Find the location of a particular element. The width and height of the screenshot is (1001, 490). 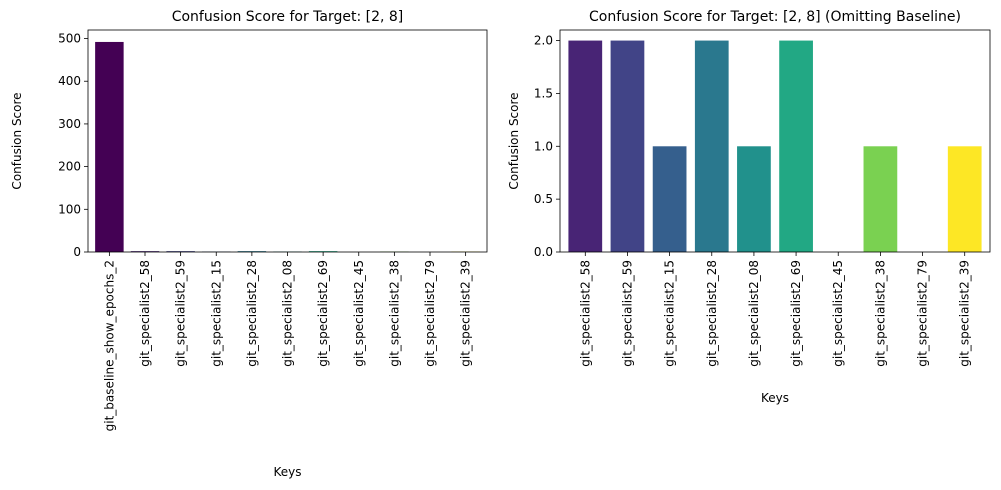

chart-title: Confusion Score for Target: [2, 8] is located at coordinates (288, 17).